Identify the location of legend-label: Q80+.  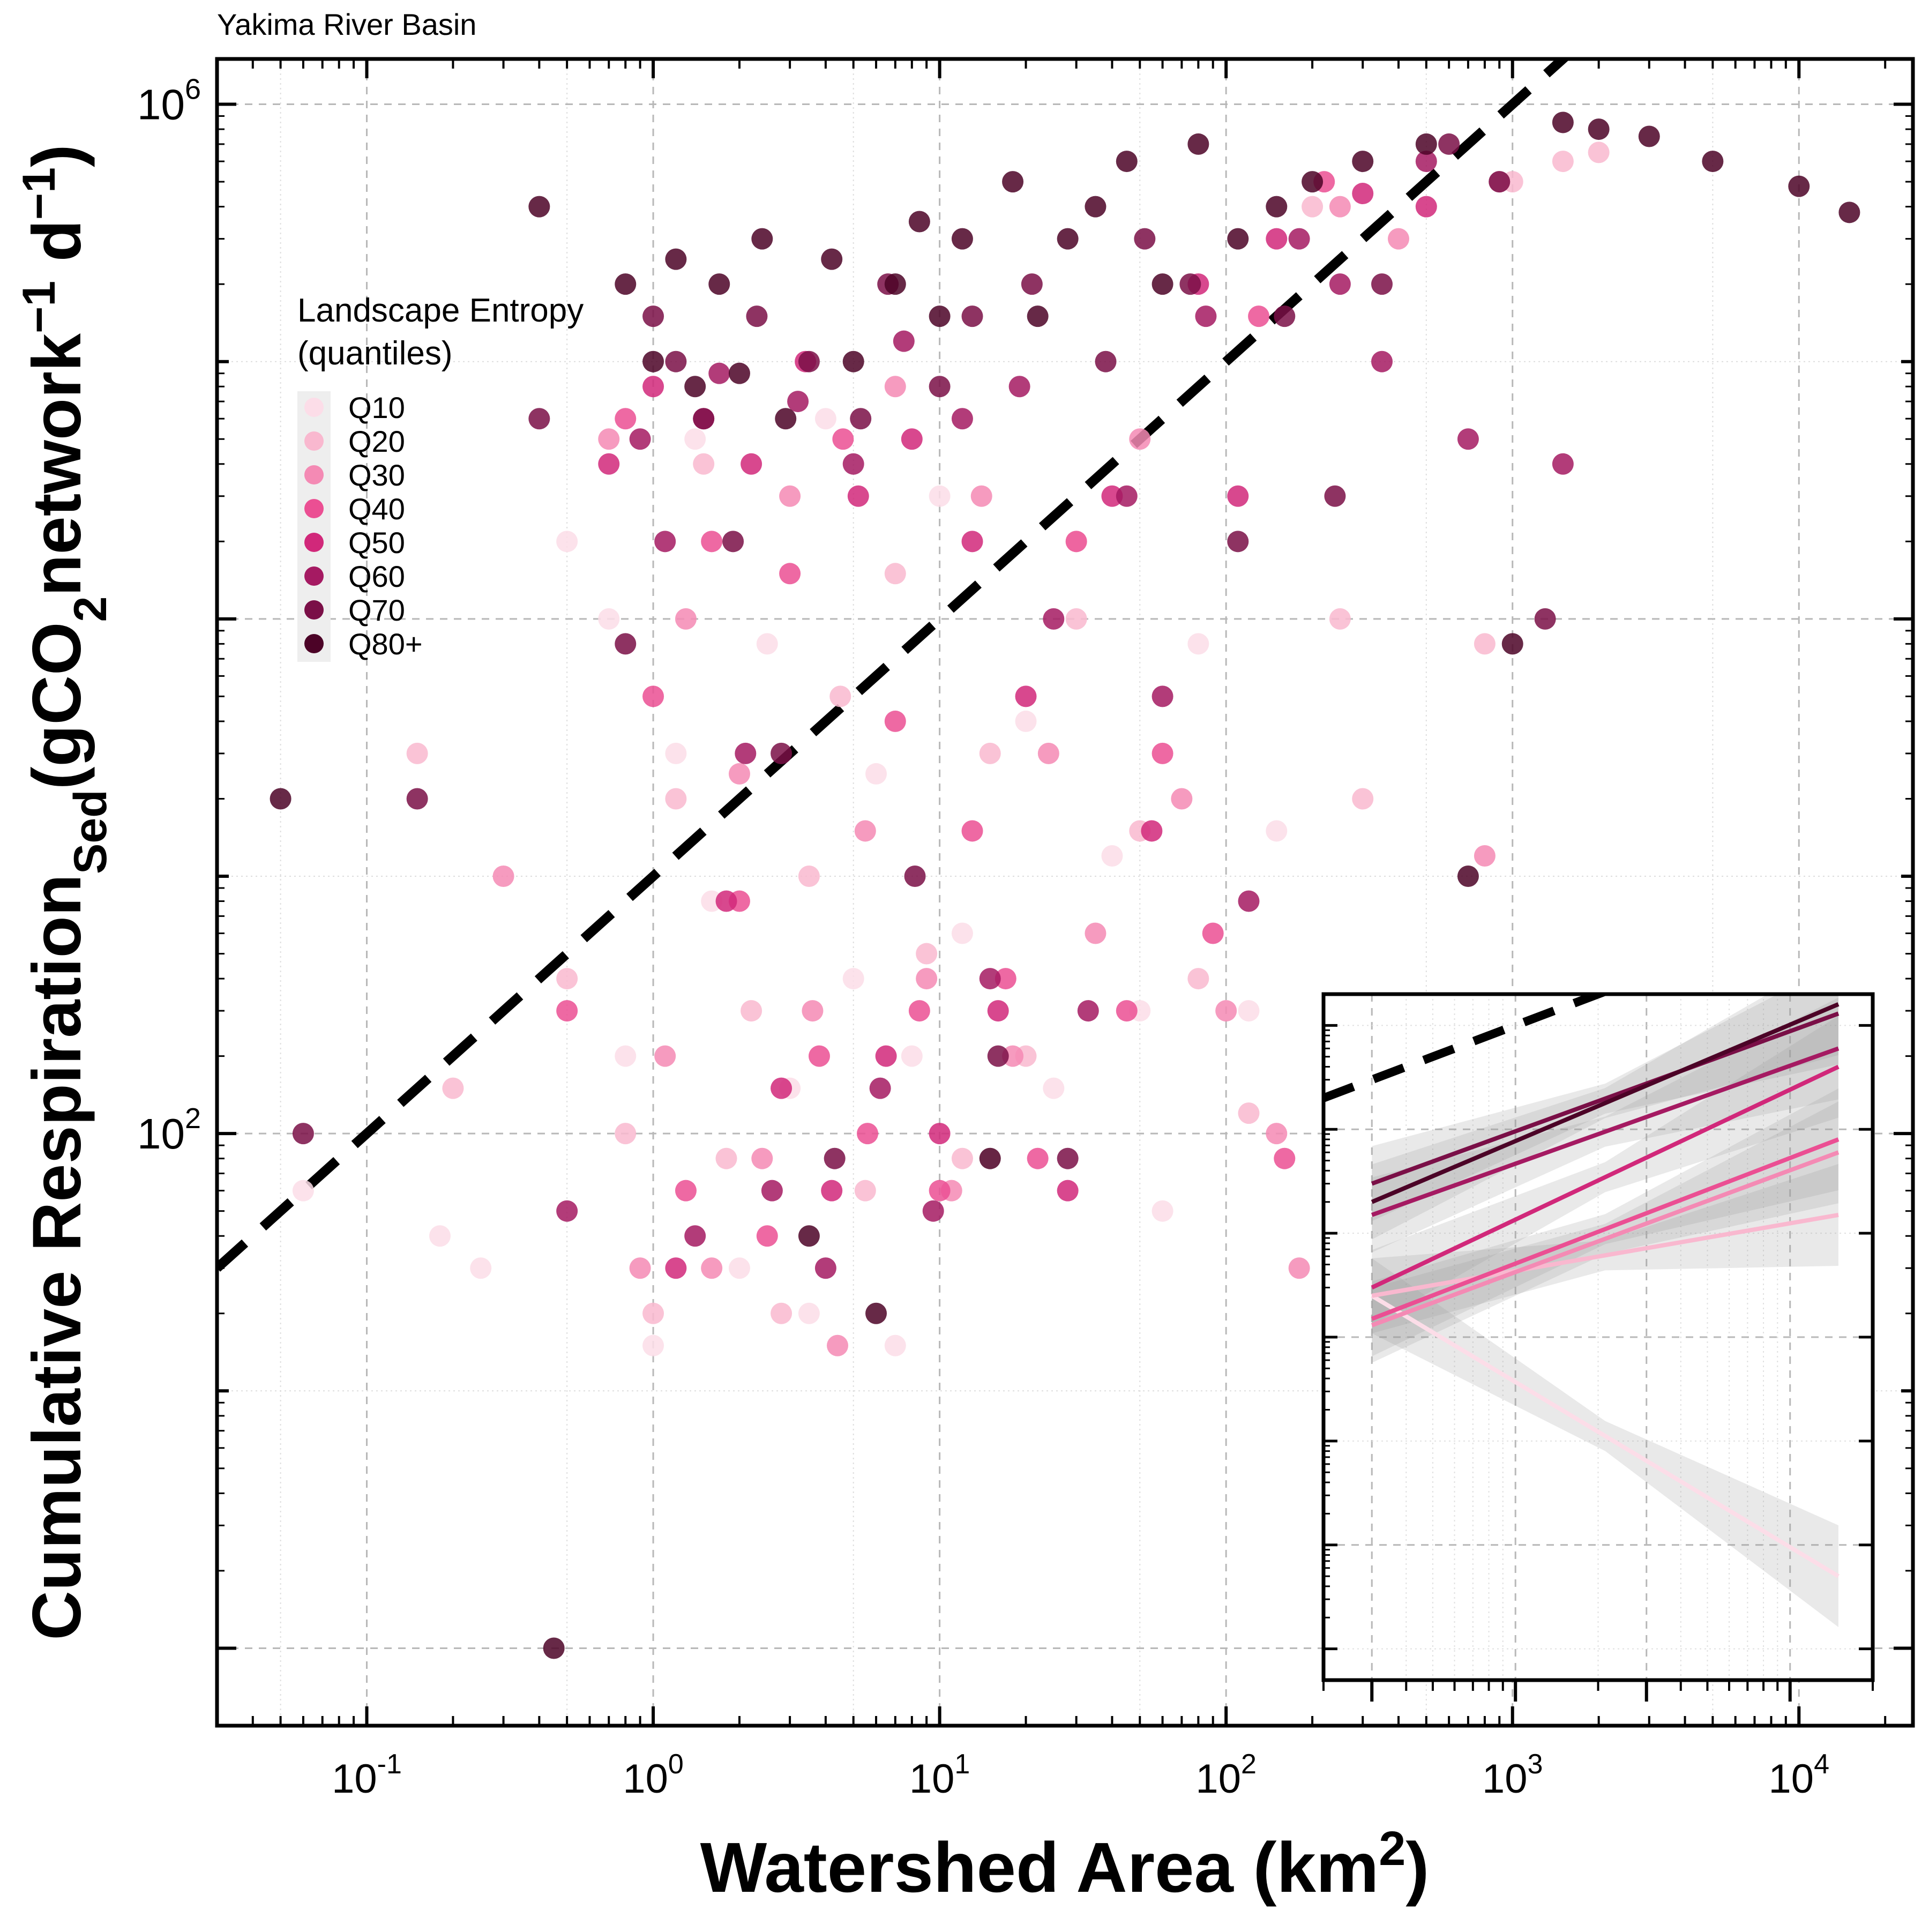
(386, 644).